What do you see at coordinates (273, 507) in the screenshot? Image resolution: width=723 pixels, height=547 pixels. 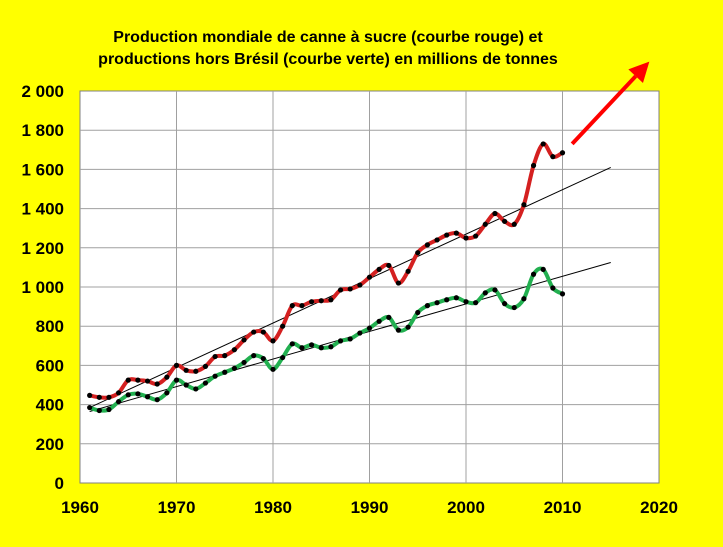 I see `x-tick-label: 1980` at bounding box center [273, 507].